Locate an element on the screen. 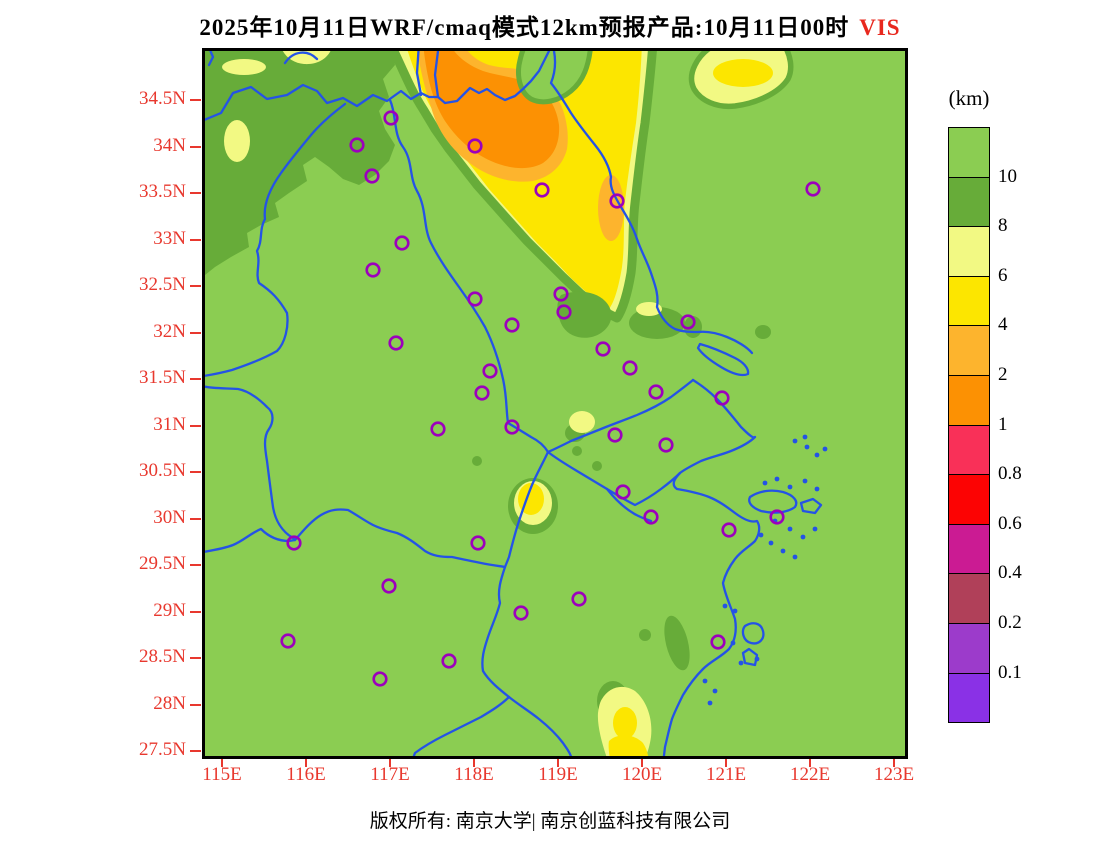  border-north is located at coordinates (374, 83).